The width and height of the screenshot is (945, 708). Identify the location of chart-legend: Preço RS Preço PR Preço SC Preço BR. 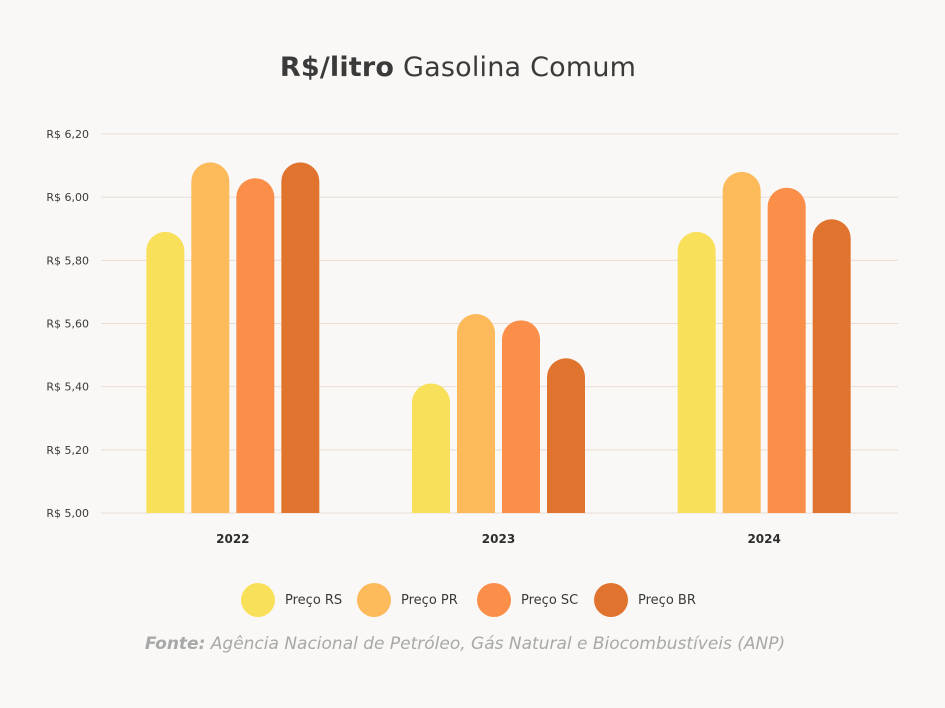
(472, 600).